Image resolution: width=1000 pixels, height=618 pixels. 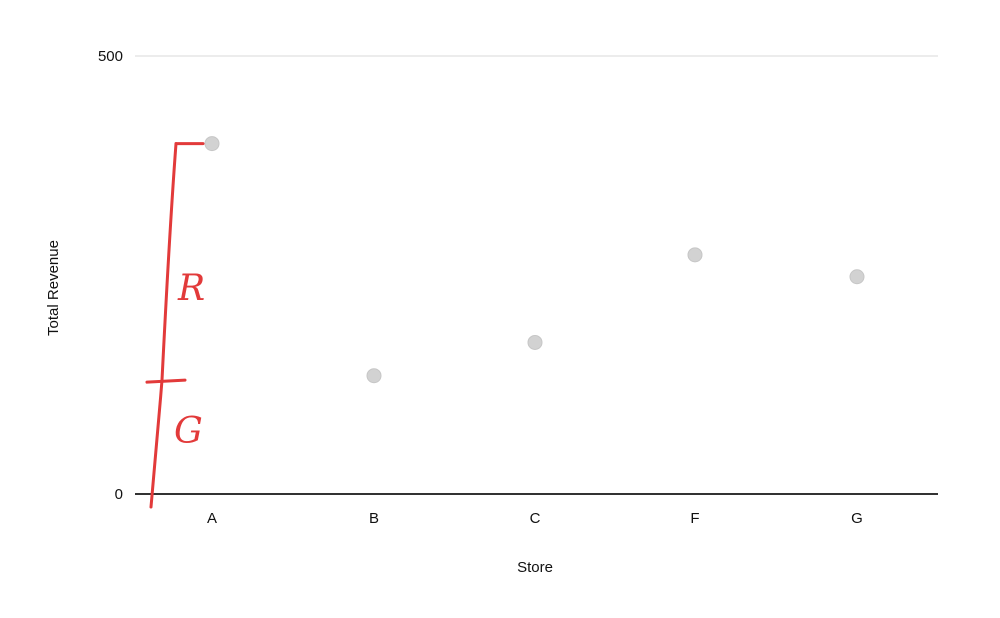 I want to click on y-tick-label: 500, so click(x=110, y=56).